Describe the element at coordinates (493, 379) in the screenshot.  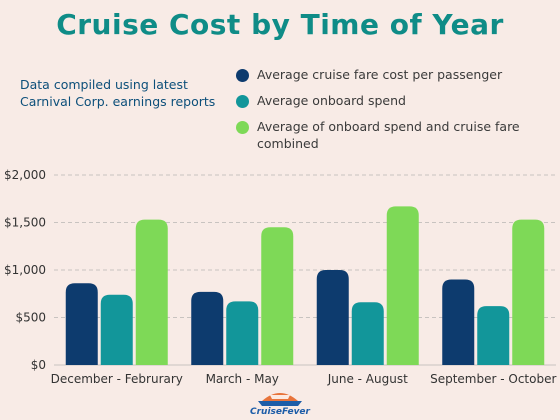
I see `x-category-label: September - October` at that location.